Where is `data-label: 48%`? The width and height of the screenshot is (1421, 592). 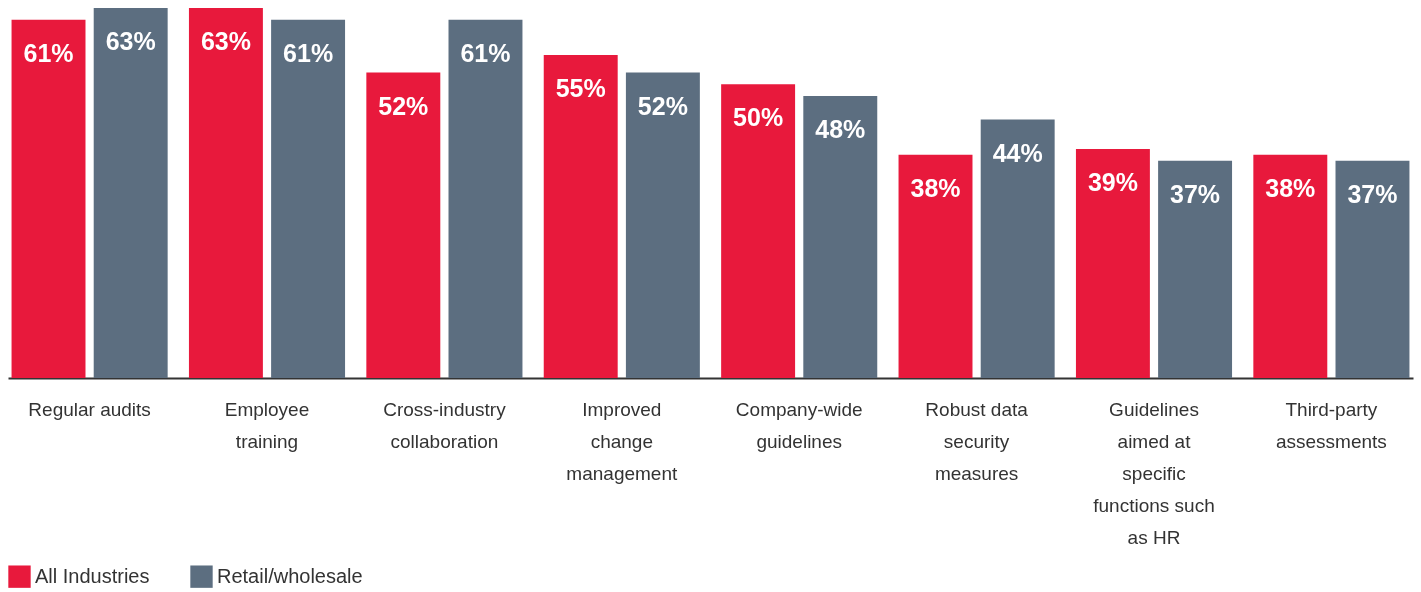
data-label: 48% is located at coordinates (840, 129).